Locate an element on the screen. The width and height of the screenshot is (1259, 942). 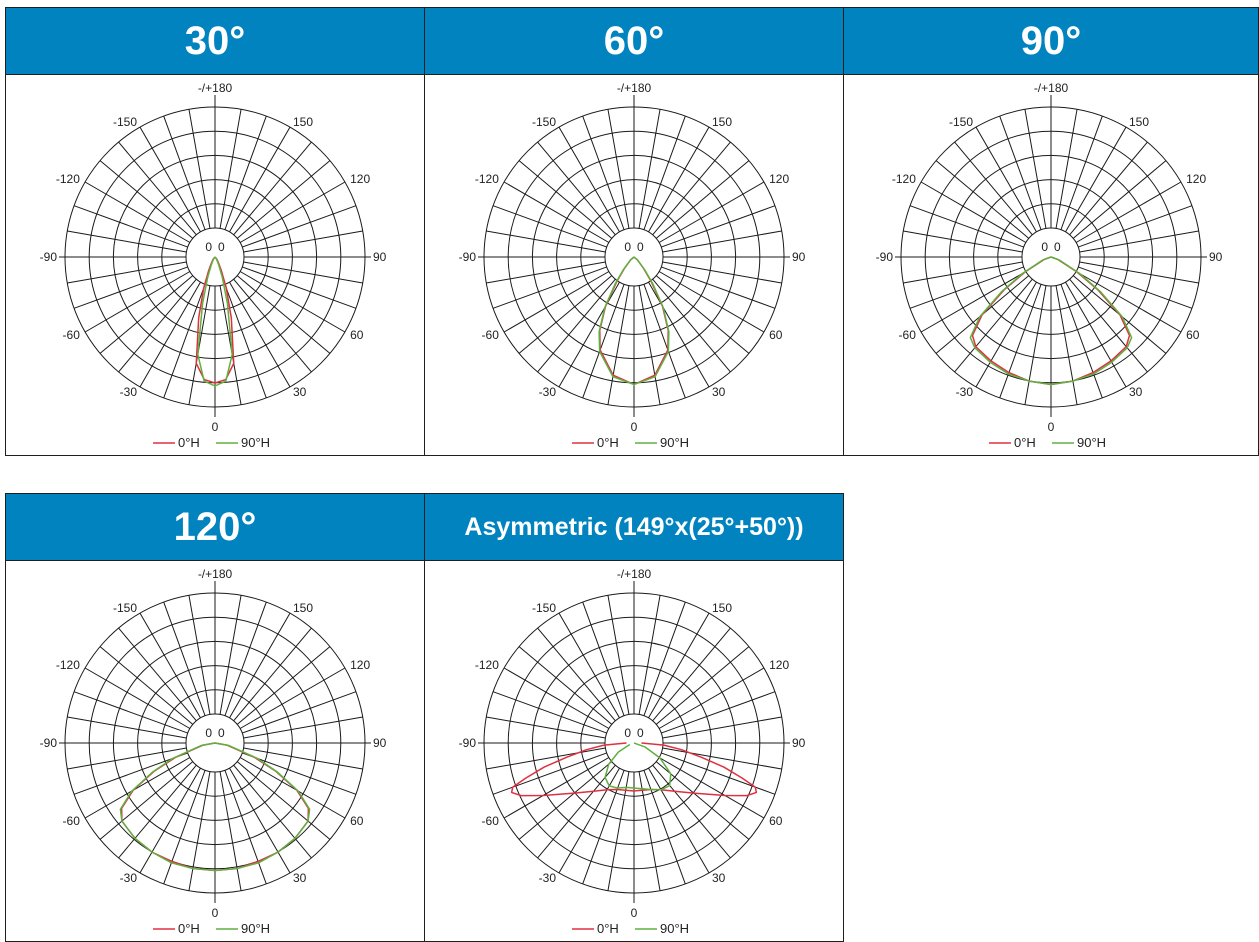
angle-tick-label: 120 is located at coordinates (1196, 179).